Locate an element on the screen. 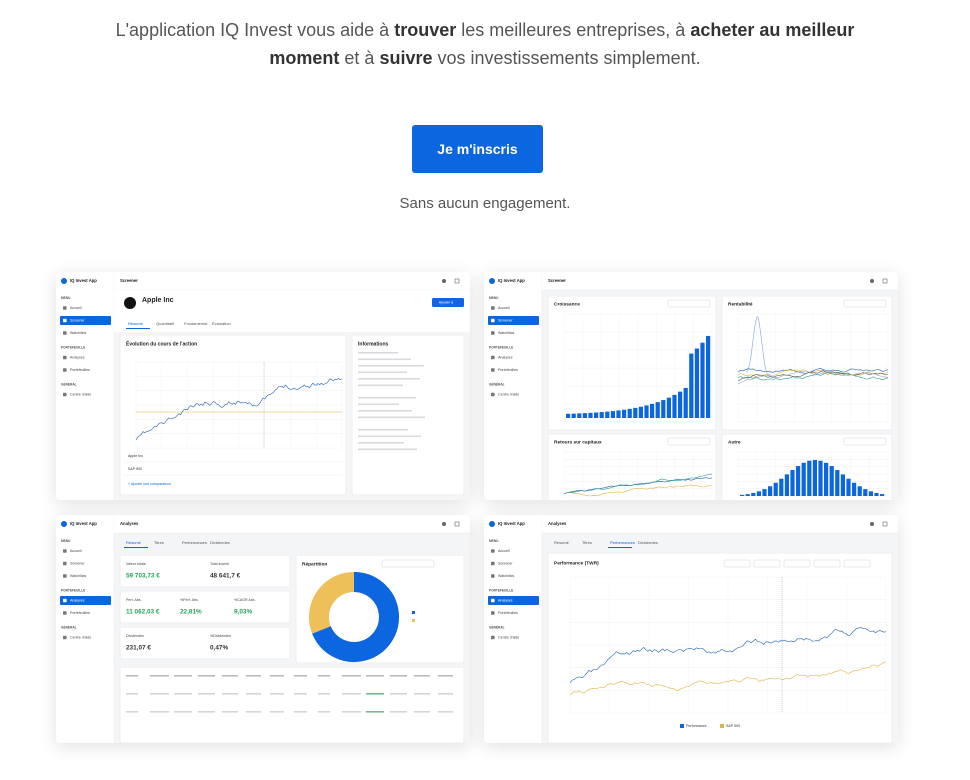  tab: Évaluation is located at coordinates (221, 323).